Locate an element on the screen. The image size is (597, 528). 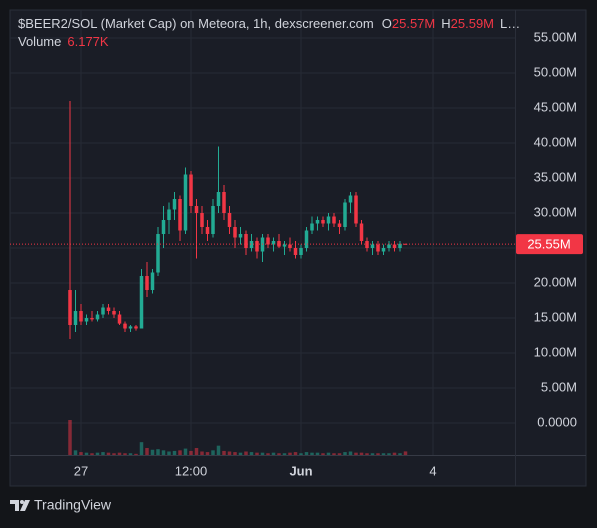
y-tick-label: 40.00M is located at coordinates (555, 141).